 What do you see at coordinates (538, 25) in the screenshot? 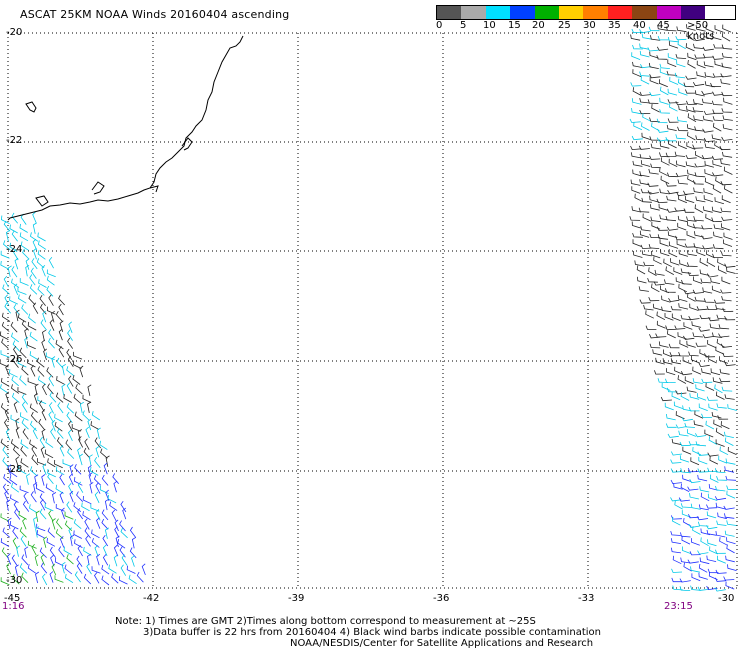
I see `legend-label-20: 20` at bounding box center [538, 25].